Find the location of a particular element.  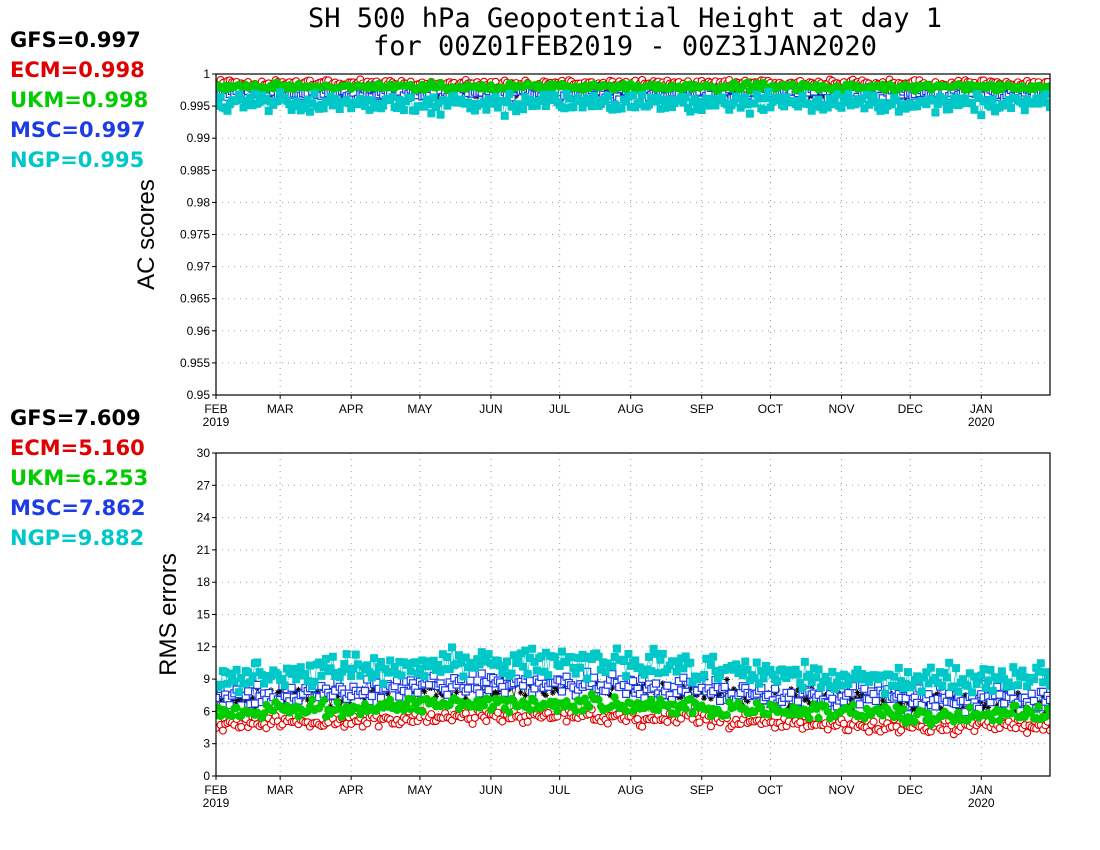

rms-ytick-label: 27 is located at coordinates (204, 485).